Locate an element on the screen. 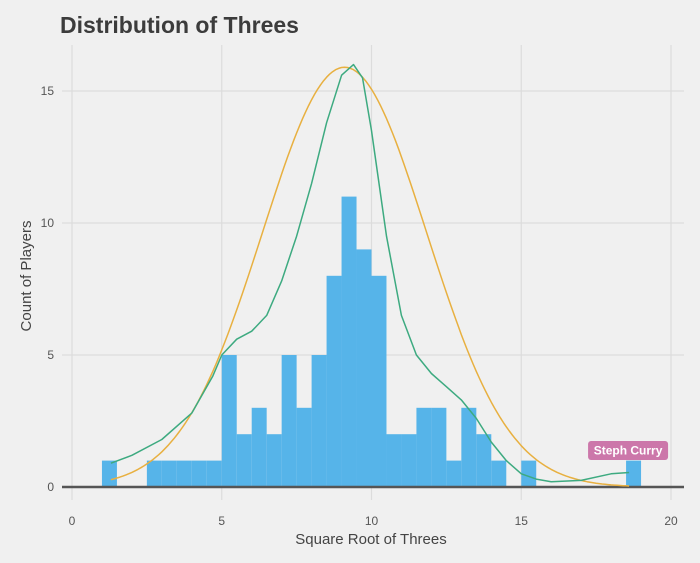 The width and height of the screenshot is (700, 563). y-tick-label: 10 is located at coordinates (48, 223).